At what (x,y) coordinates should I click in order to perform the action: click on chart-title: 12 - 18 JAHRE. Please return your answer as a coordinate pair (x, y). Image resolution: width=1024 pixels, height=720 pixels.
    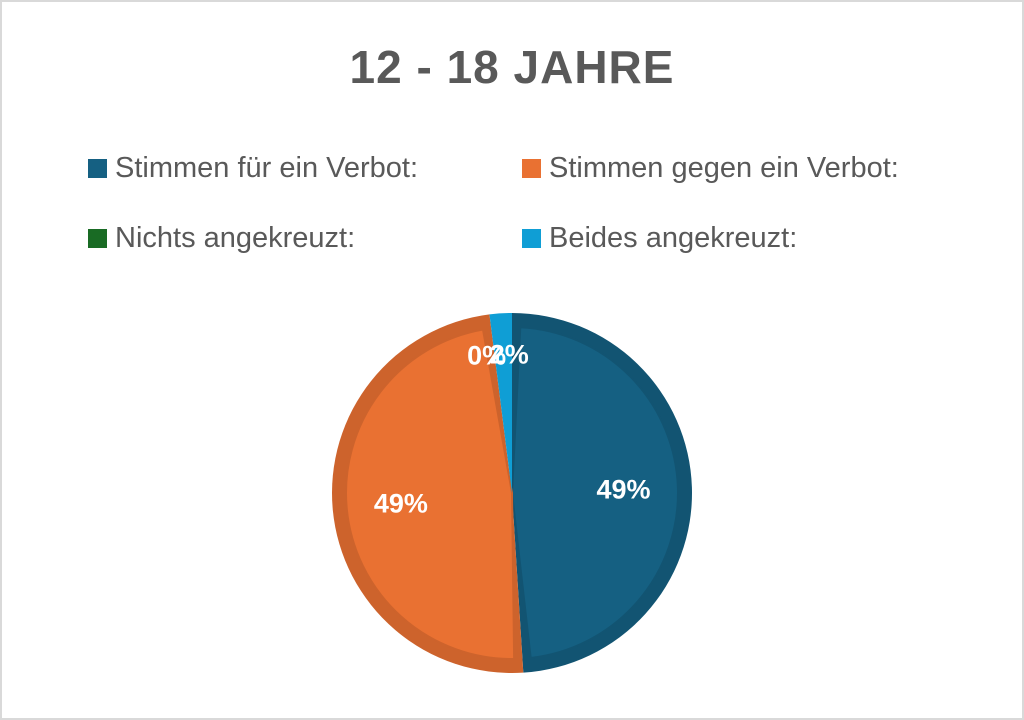
    Looking at the image, I should click on (512, 67).